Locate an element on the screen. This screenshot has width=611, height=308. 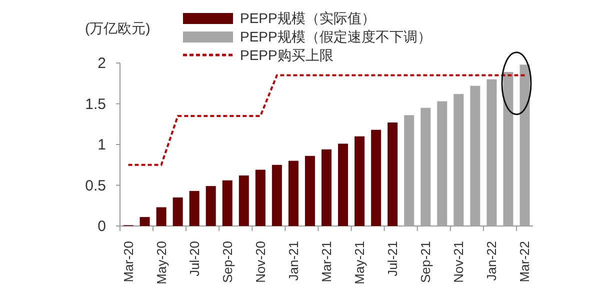
y-tick-label: 0 is located at coordinates (102, 226).